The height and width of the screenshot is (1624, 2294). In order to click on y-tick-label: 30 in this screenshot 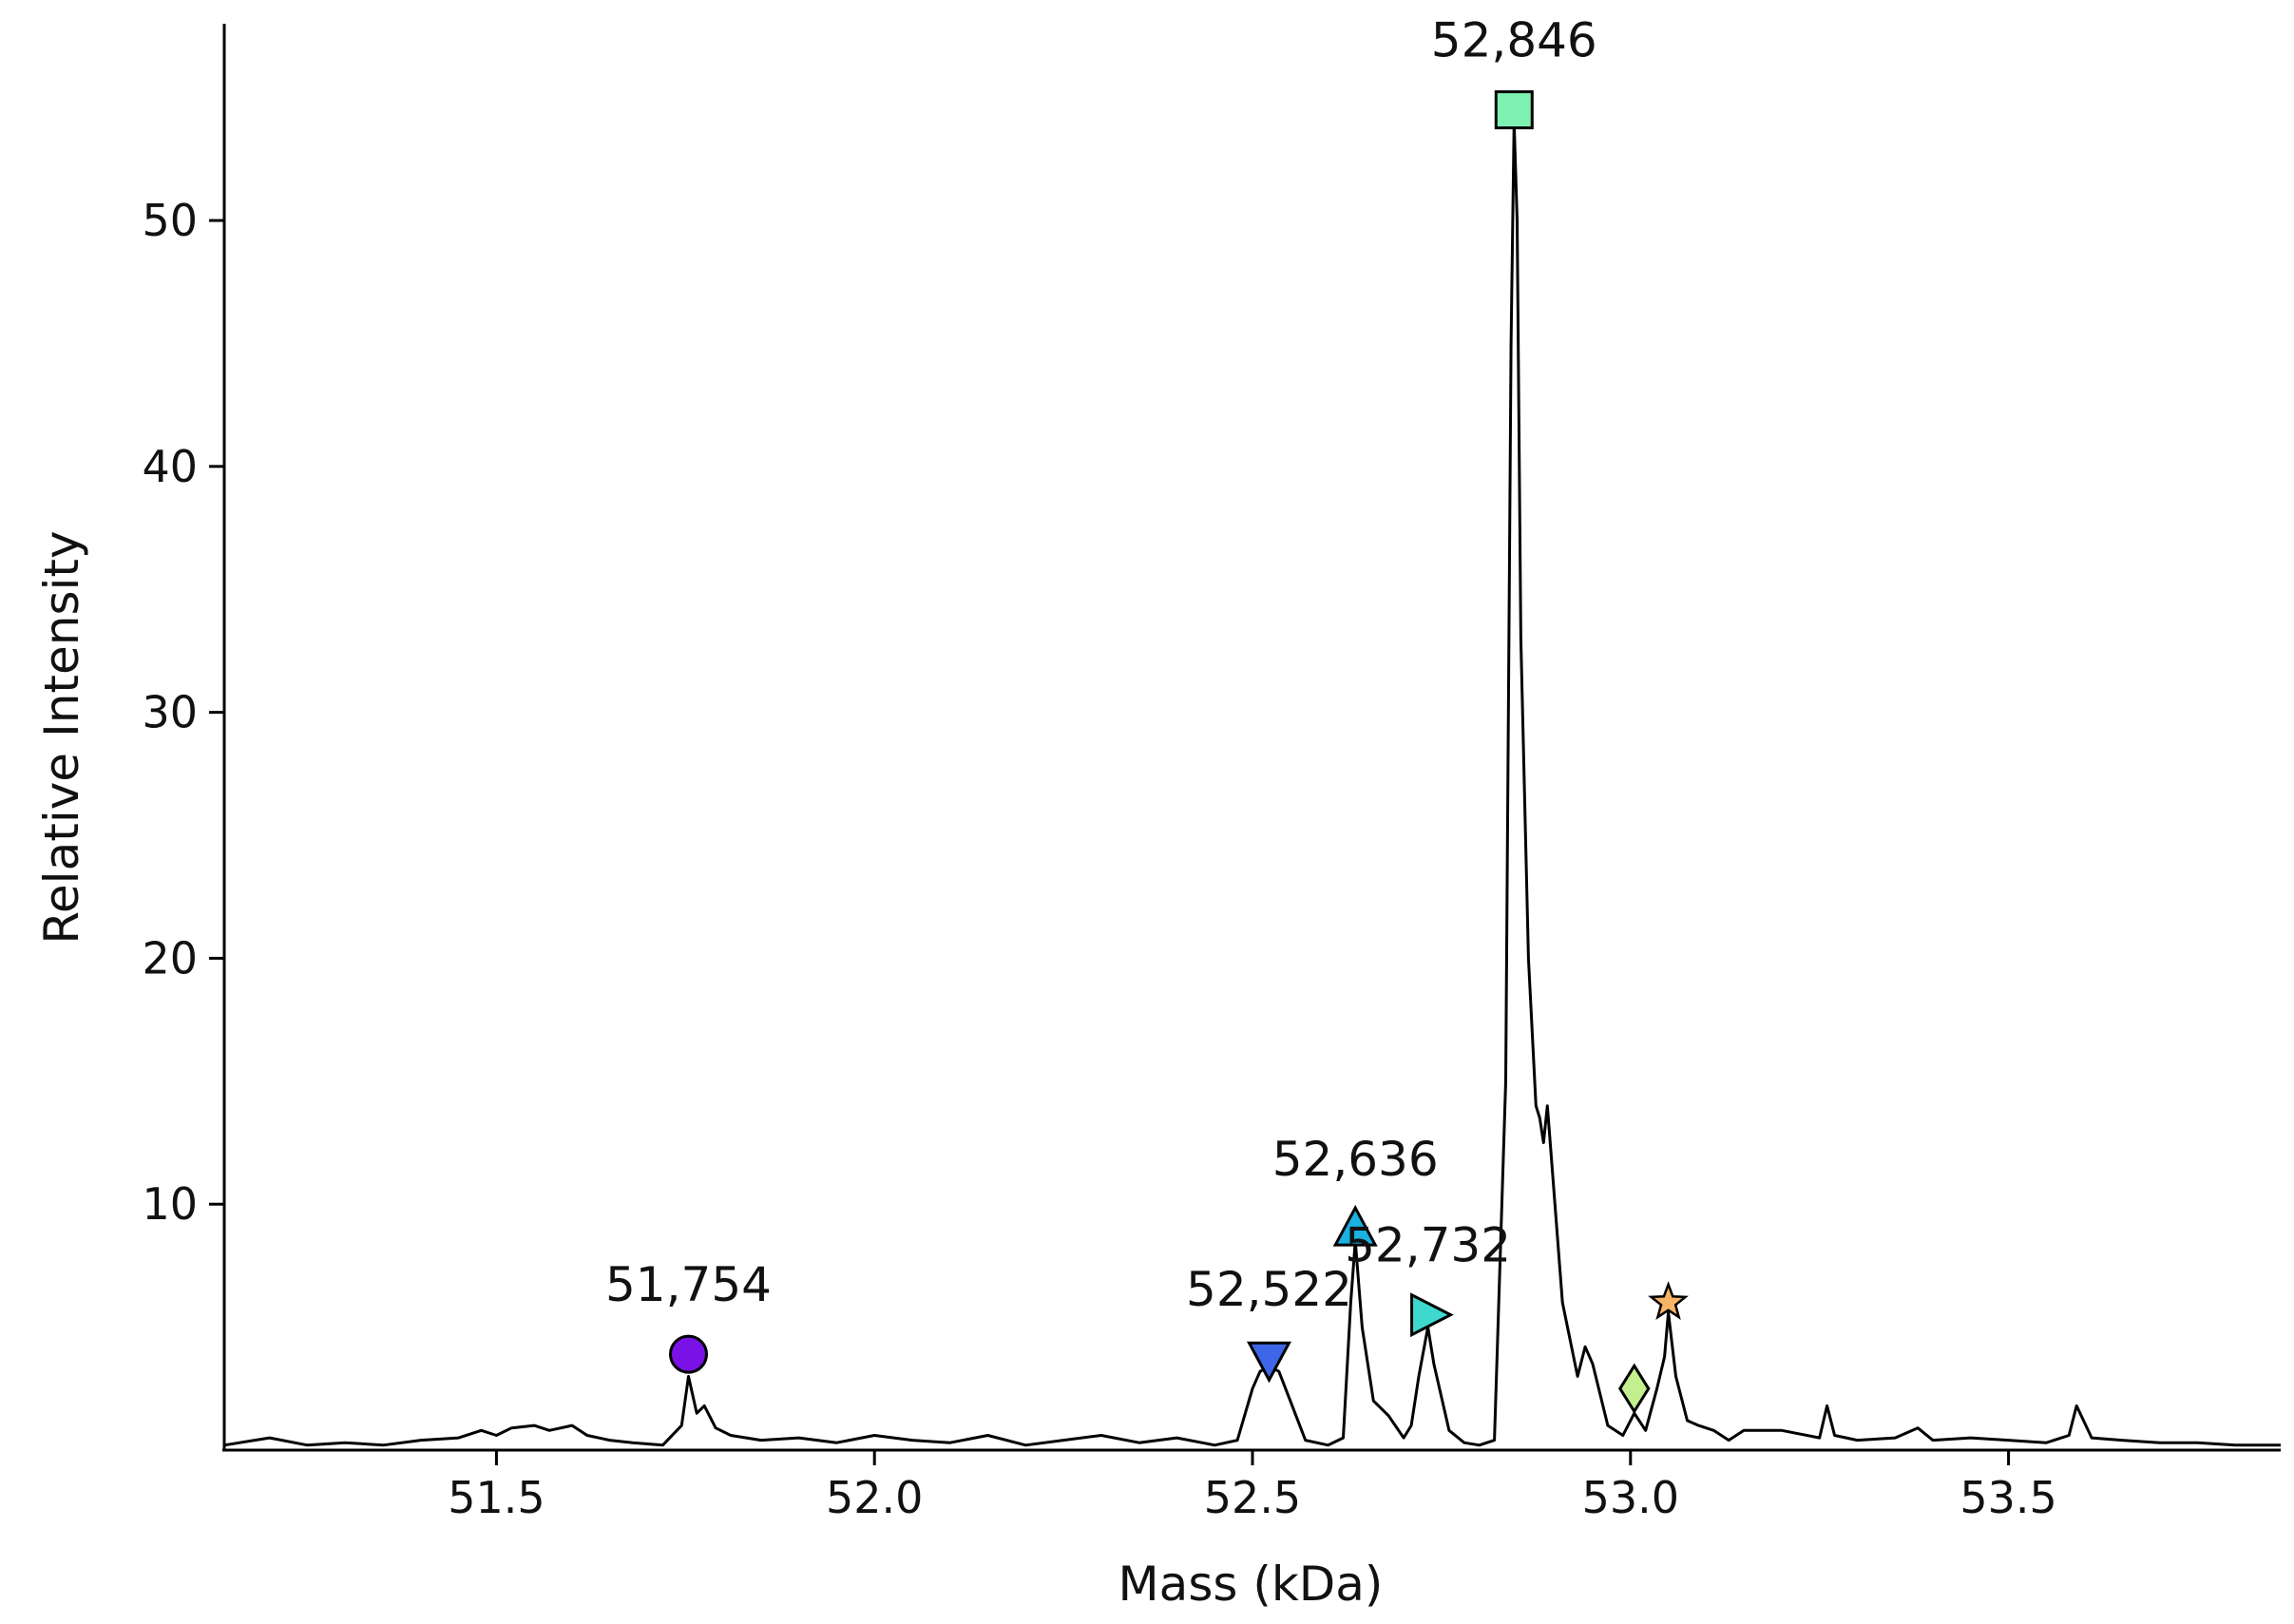, I will do `click(170, 712)`.